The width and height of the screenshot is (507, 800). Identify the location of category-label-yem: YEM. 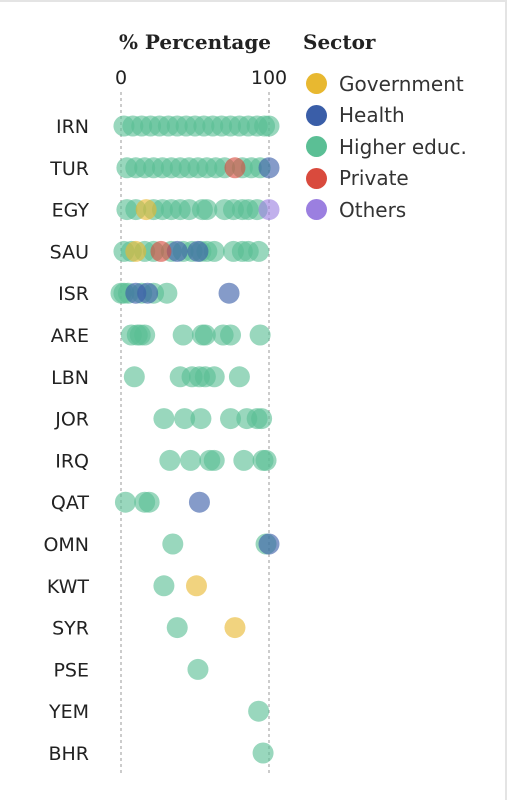
(68, 712).